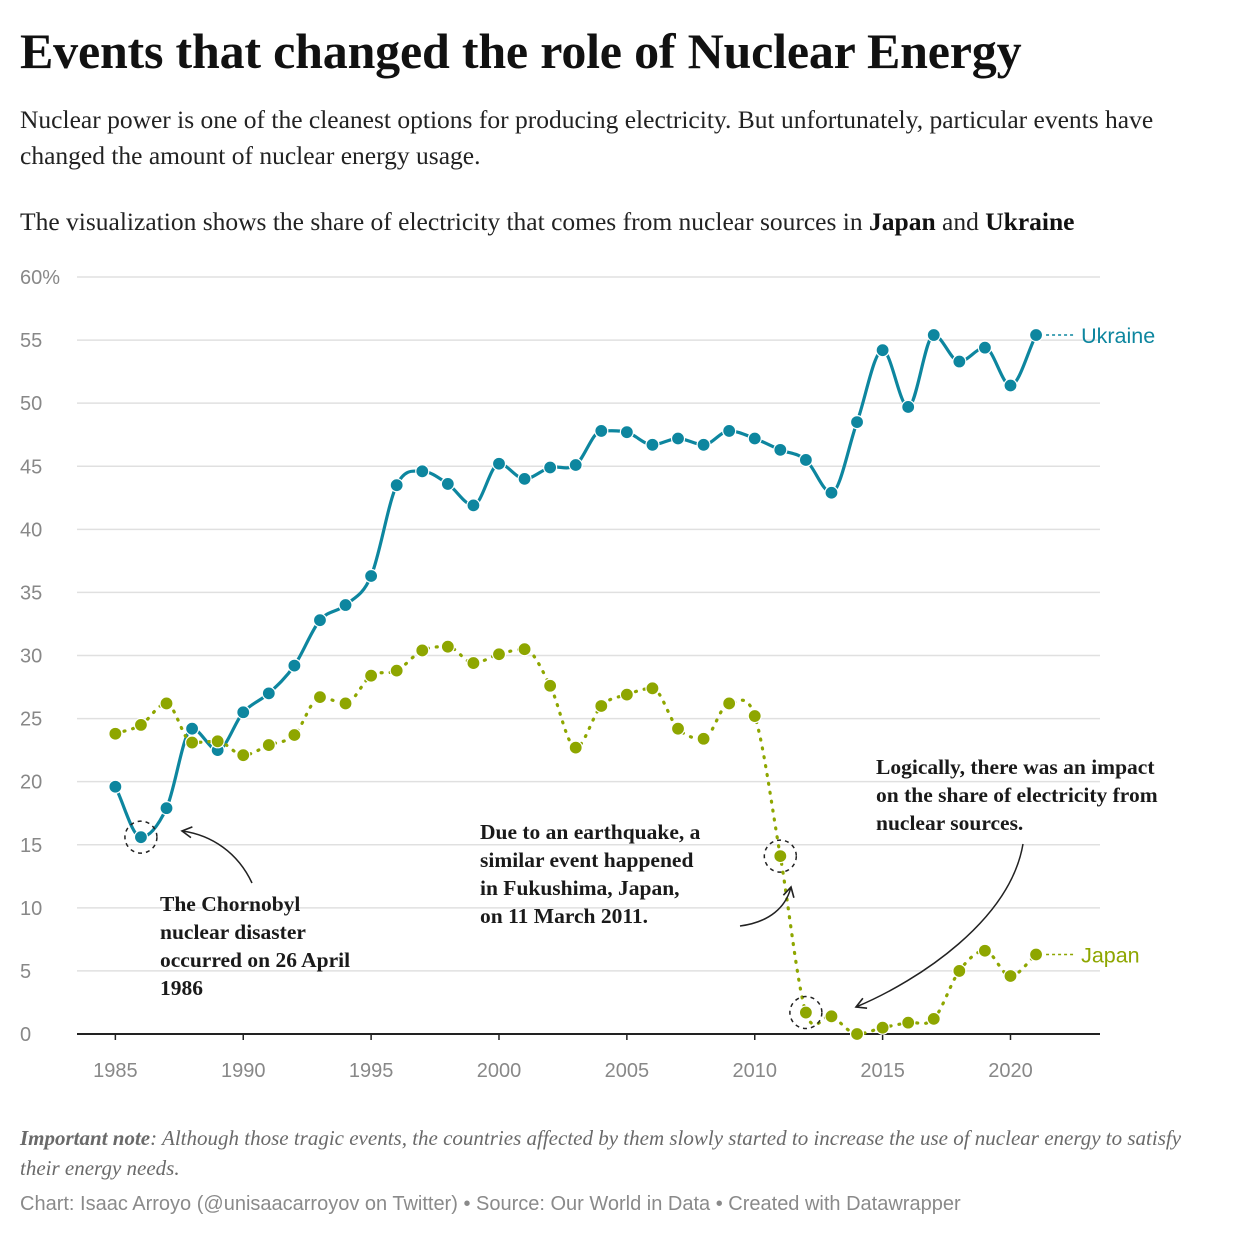 The width and height of the screenshot is (1240, 1240). I want to click on y-tick-label: 5, so click(25, 972).